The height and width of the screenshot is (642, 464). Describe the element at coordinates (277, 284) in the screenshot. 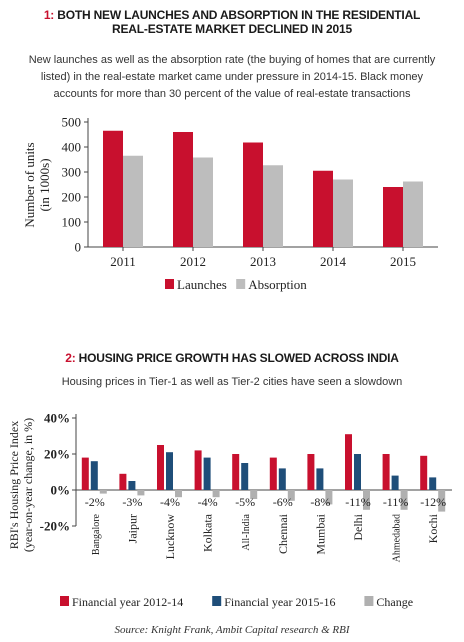

I see `chart1-legend-label: Absorption` at that location.